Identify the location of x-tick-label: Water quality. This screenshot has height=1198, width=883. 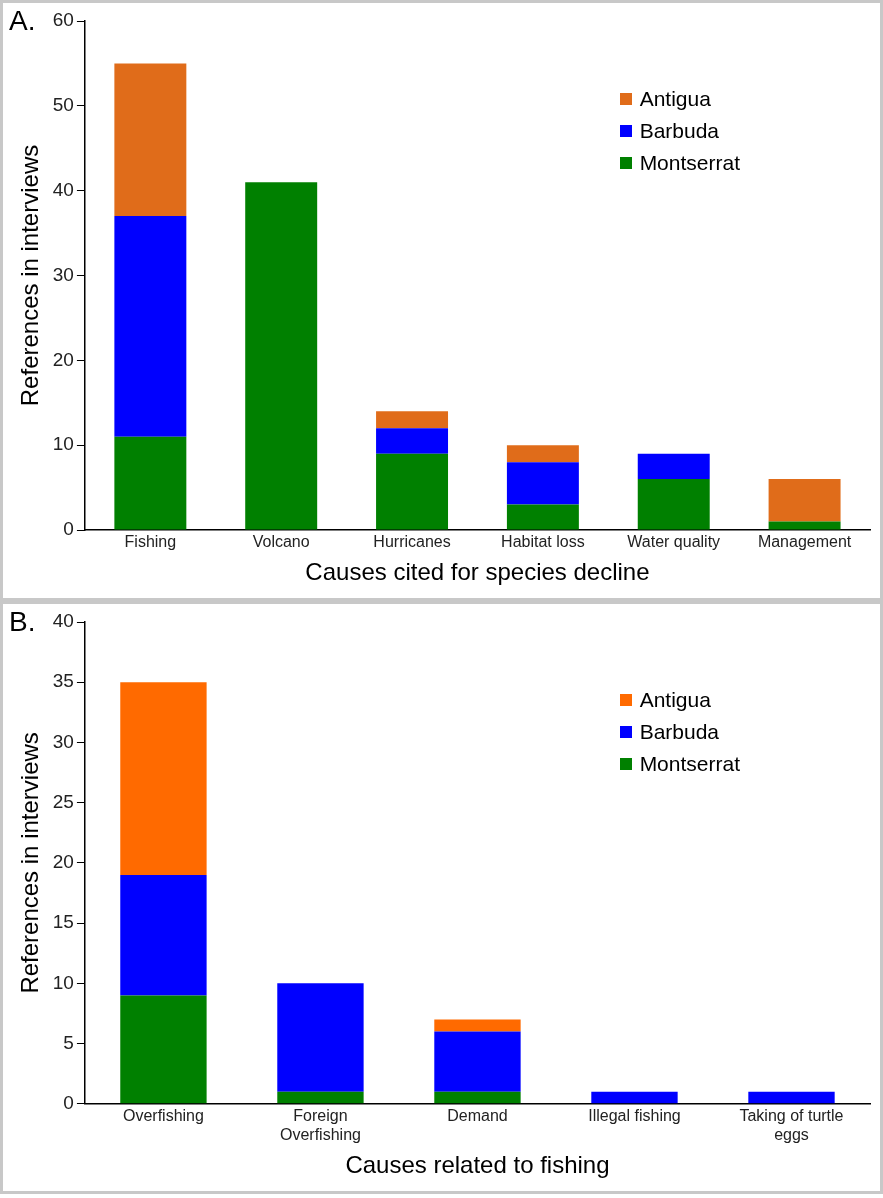
(674, 542).